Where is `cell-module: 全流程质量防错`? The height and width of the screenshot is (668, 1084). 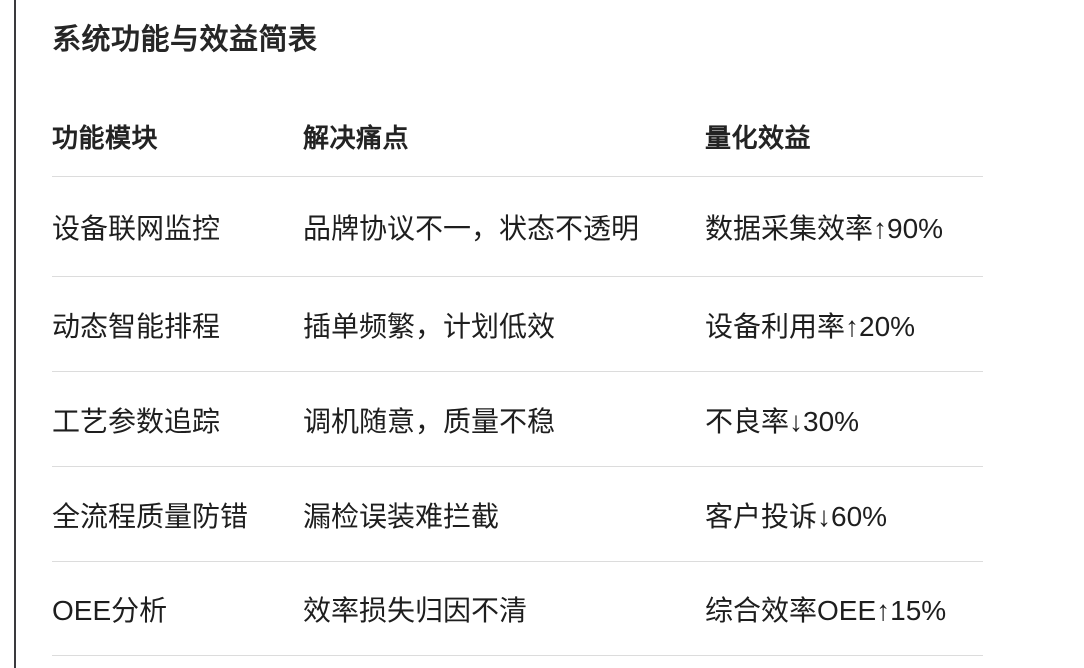
cell-module: 全流程质量防错 is located at coordinates (150, 516).